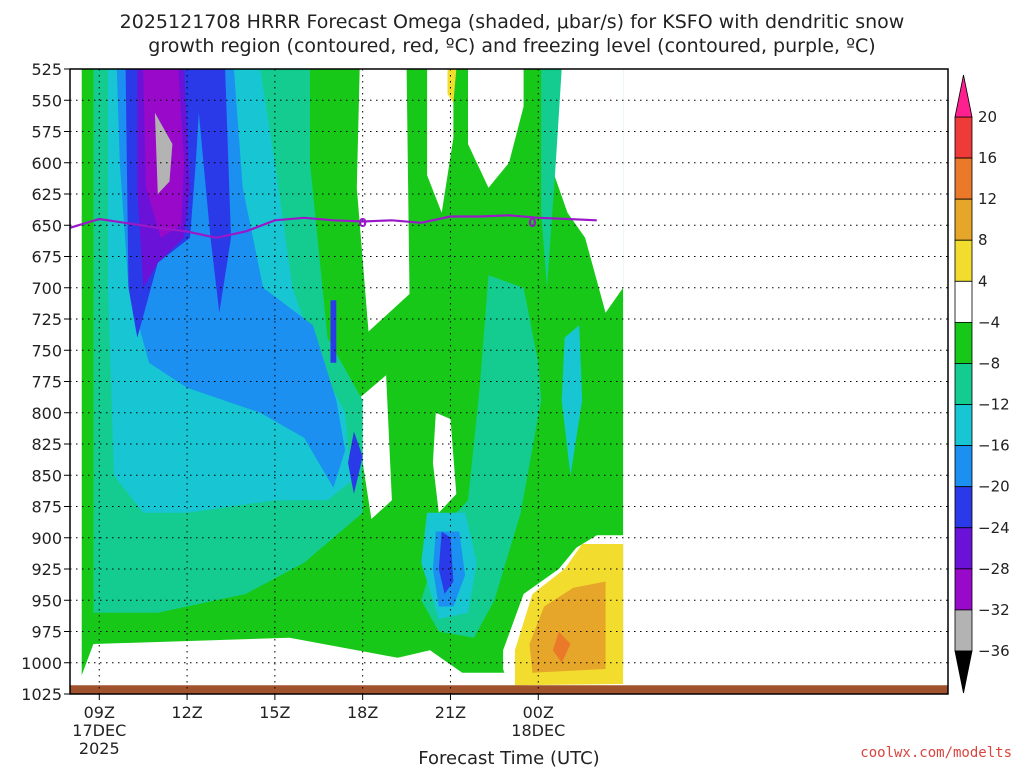 This screenshot has width=1024, height=768. What do you see at coordinates (99, 712) in the screenshot?
I see `x-tick-label: 09Z` at bounding box center [99, 712].